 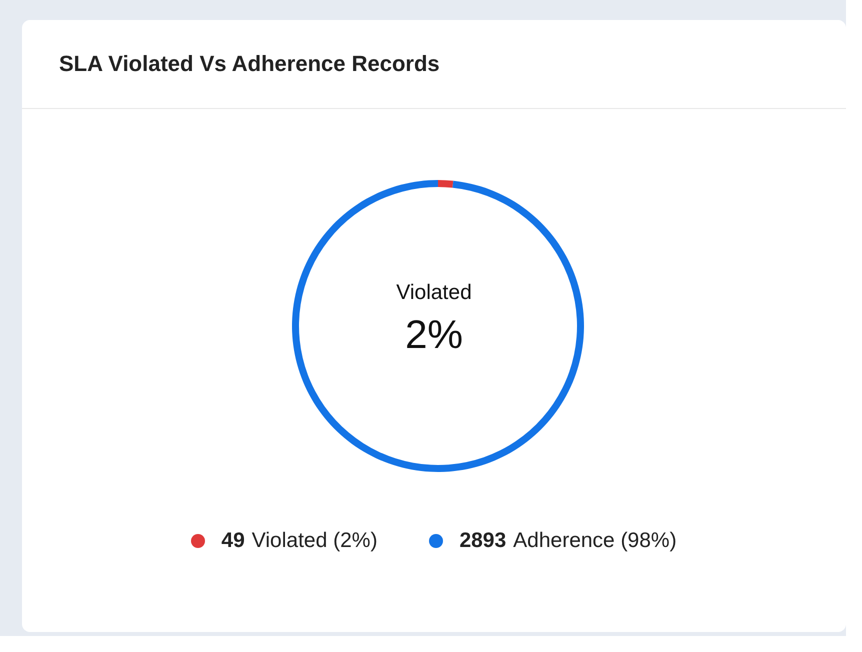 I want to click on text: Violated, so click(x=434, y=293).